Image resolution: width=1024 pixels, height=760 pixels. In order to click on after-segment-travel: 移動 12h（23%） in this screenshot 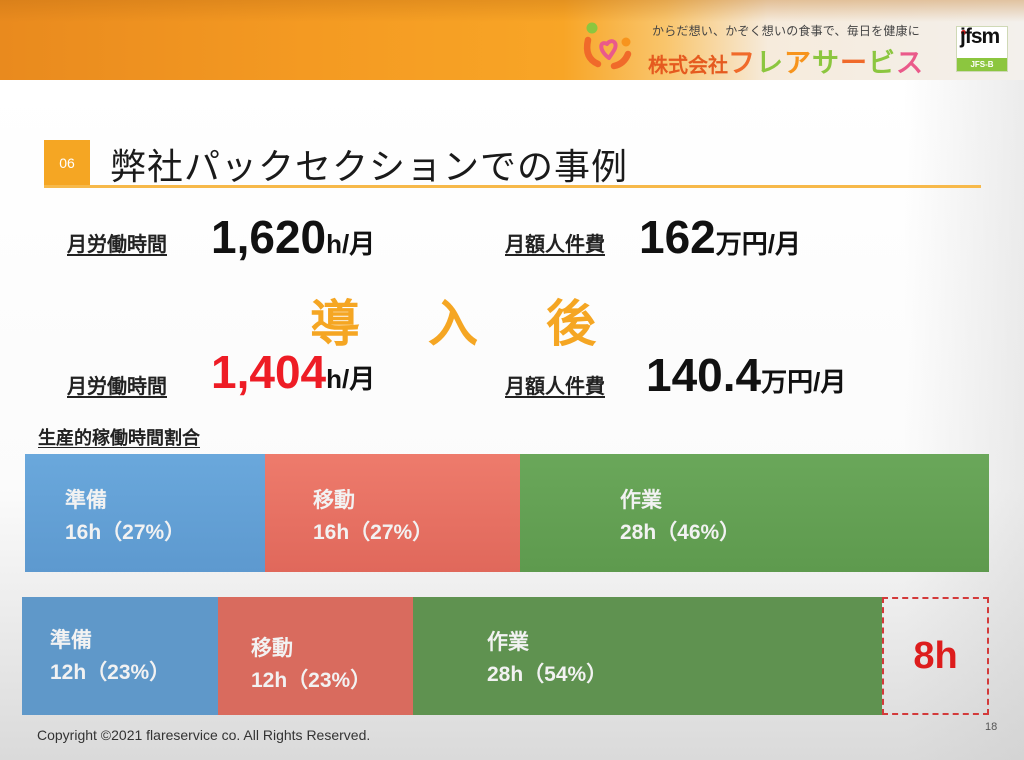, I will do `click(315, 656)`.